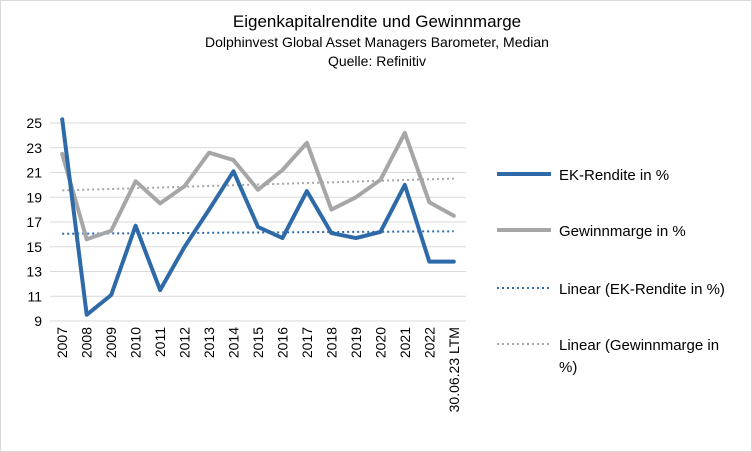  Describe the element at coordinates (331, 342) in the screenshot. I see `x-tick-label: 2018` at that location.